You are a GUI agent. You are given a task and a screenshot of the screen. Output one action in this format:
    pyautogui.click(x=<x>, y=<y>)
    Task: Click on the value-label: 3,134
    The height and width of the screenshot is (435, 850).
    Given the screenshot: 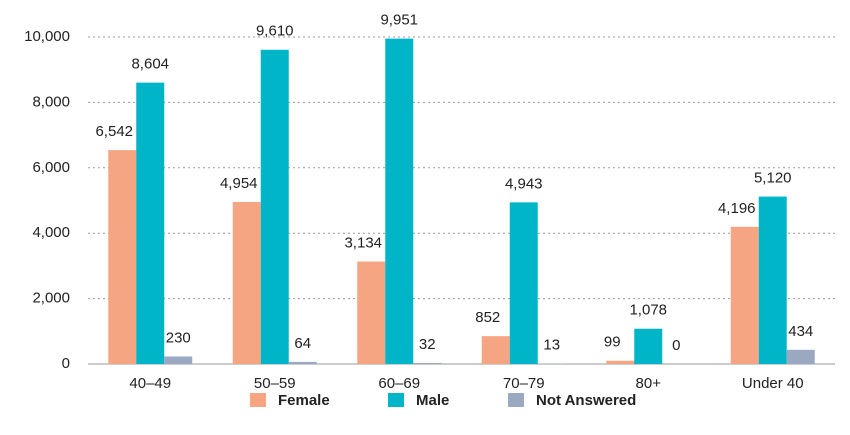 What is the action you would take?
    pyautogui.click(x=363, y=242)
    